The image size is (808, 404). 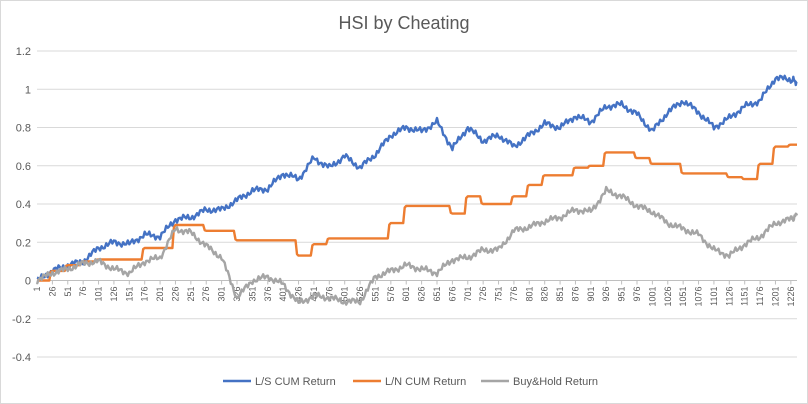 What do you see at coordinates (745, 296) in the screenshot?
I see `x-tick-label: 1151` at bounding box center [745, 296].